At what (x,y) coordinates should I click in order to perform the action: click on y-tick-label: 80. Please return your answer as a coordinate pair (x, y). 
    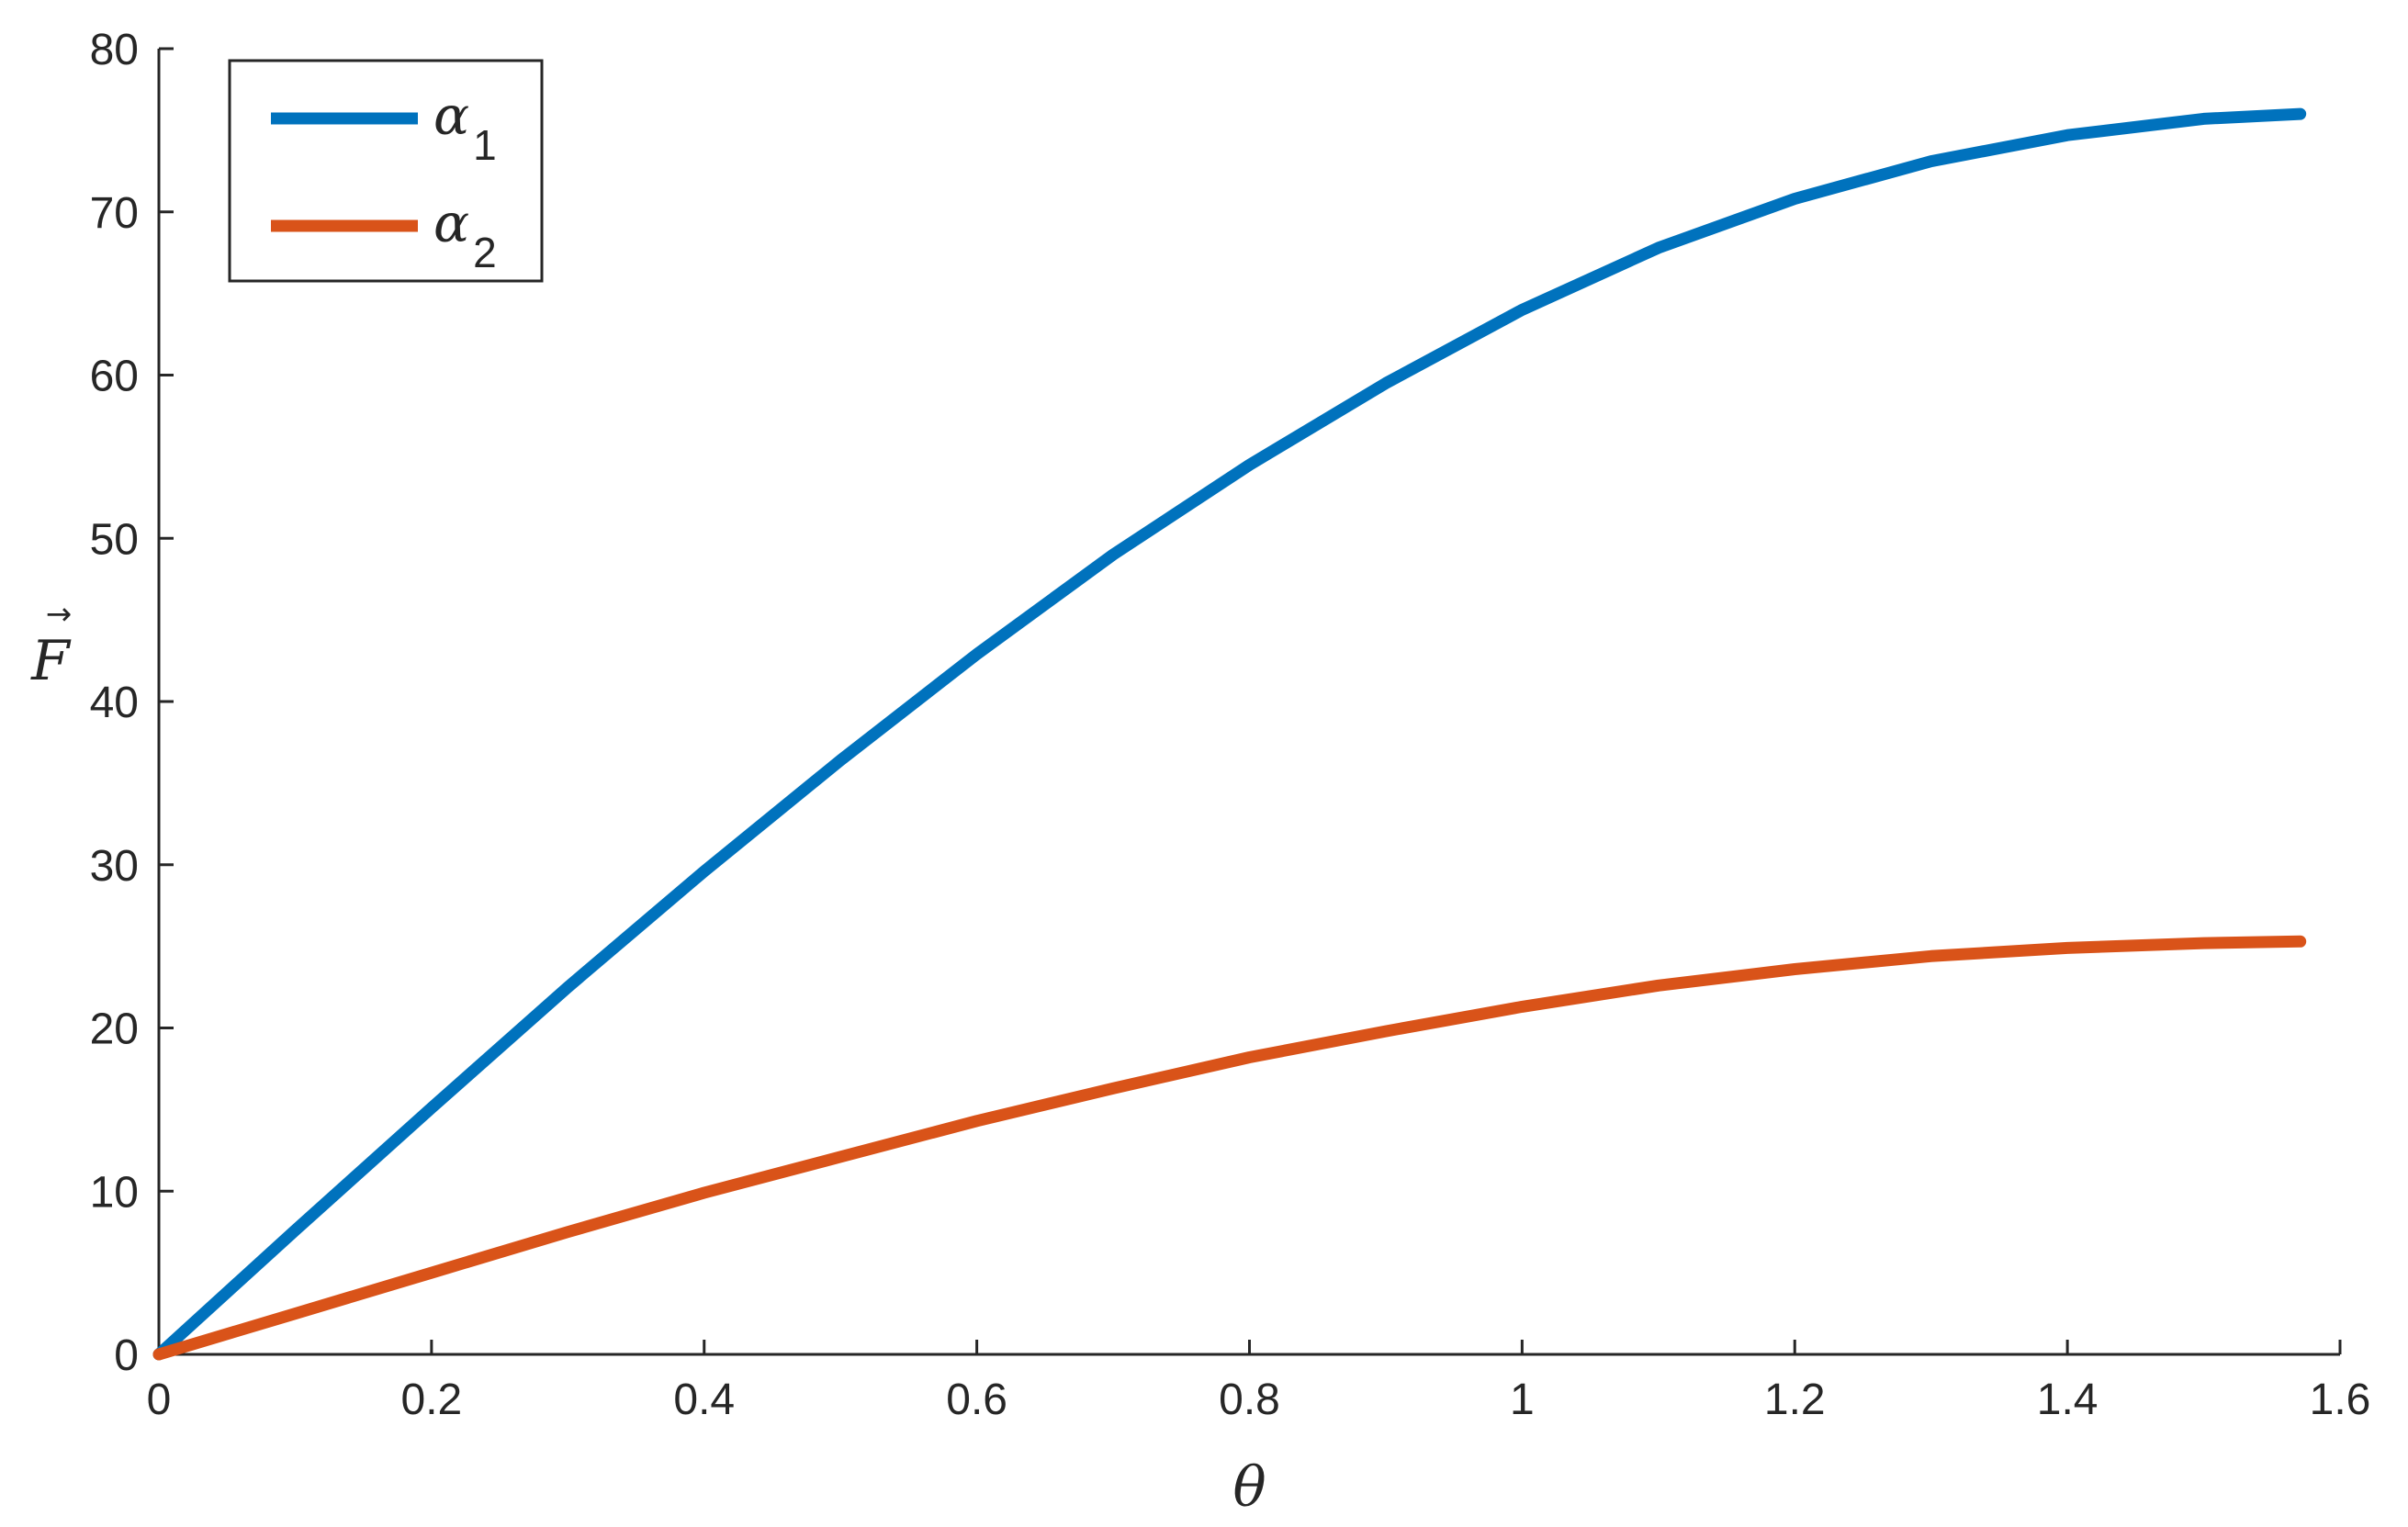
    Looking at the image, I should click on (115, 50).